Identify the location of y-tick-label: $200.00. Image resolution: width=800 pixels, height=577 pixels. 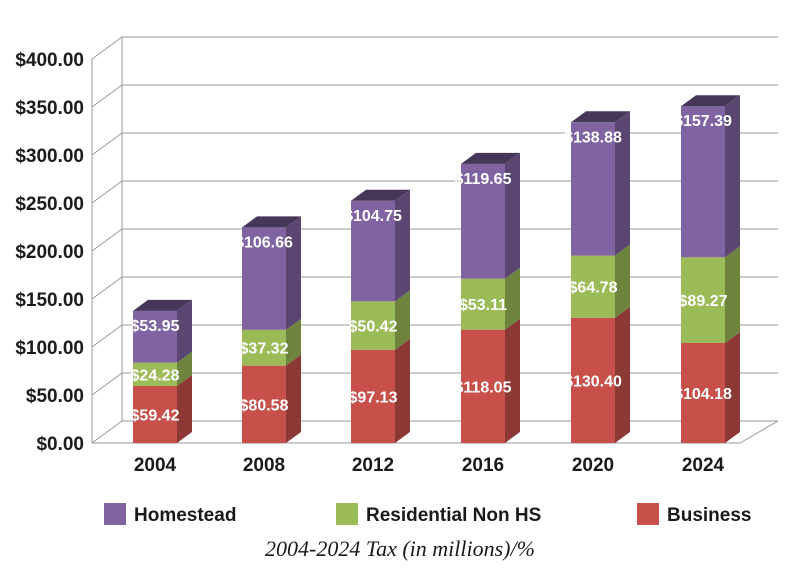
(49, 252).